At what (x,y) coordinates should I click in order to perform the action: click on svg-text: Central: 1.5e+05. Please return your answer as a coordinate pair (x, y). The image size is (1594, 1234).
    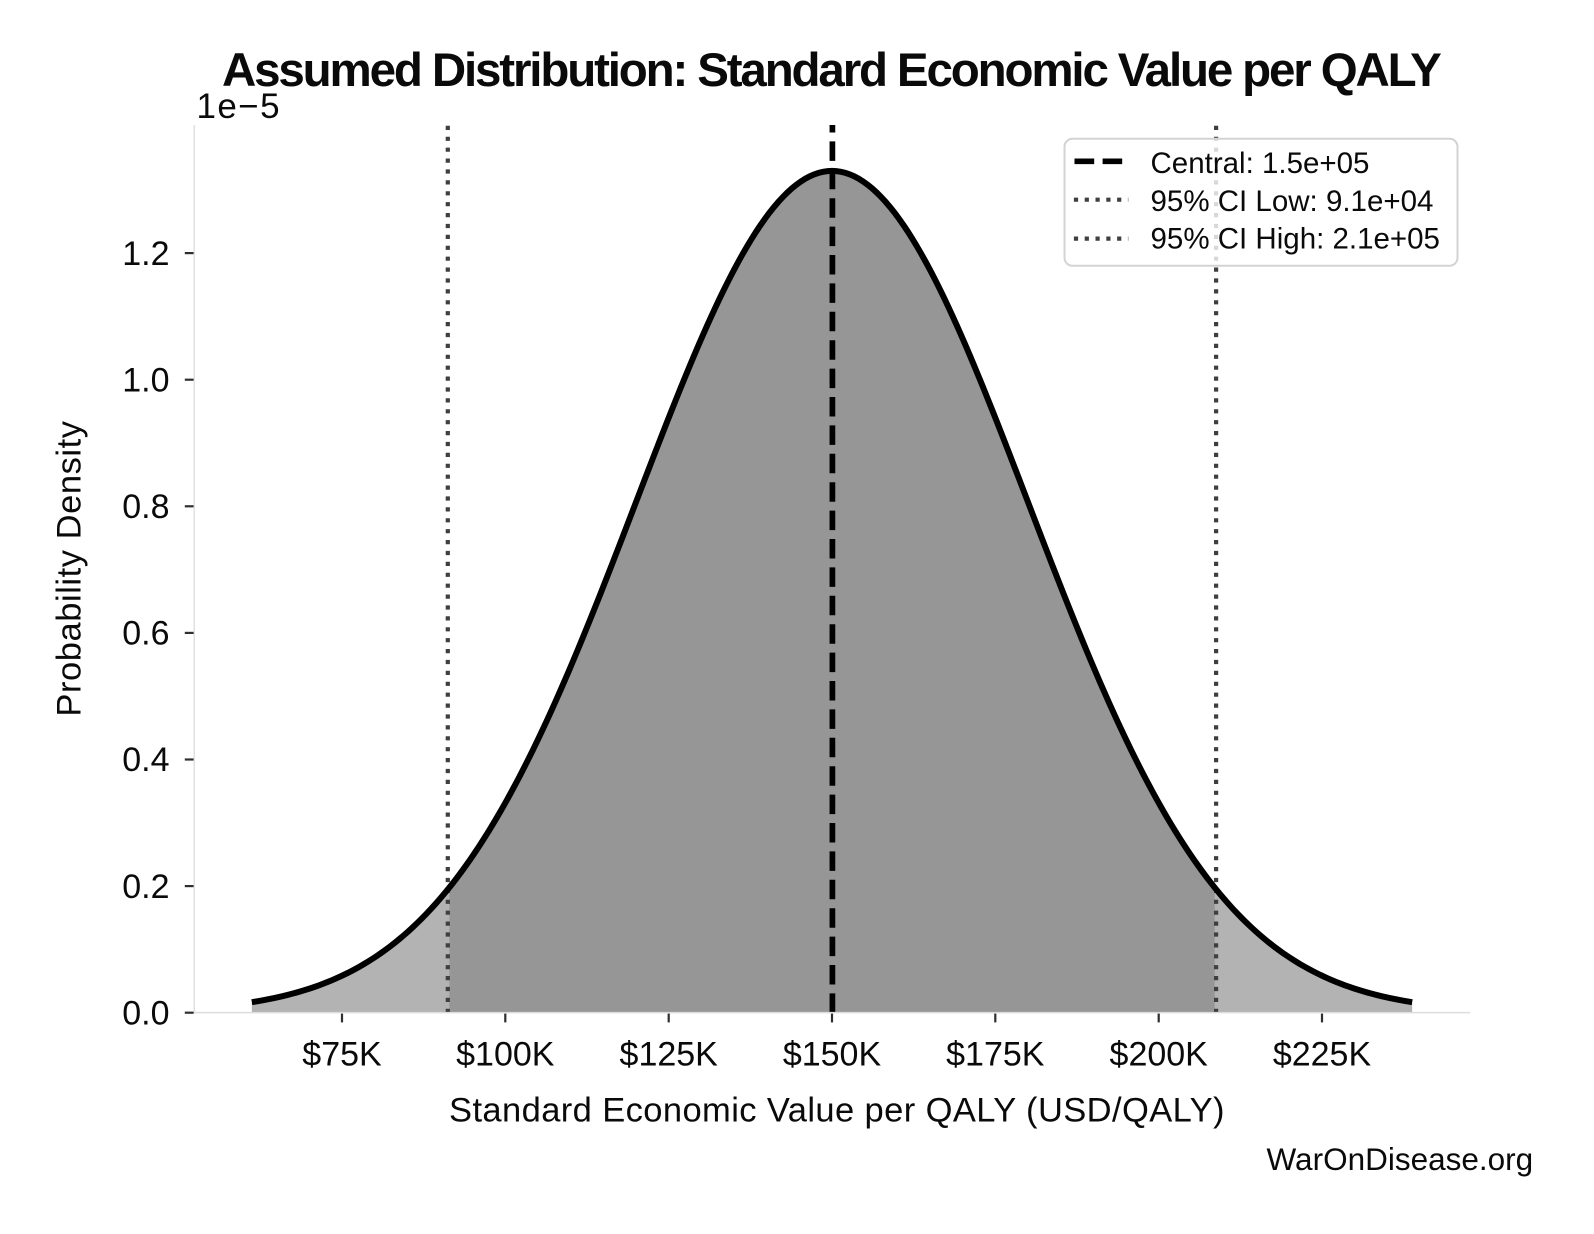
    Looking at the image, I should click on (1260, 163).